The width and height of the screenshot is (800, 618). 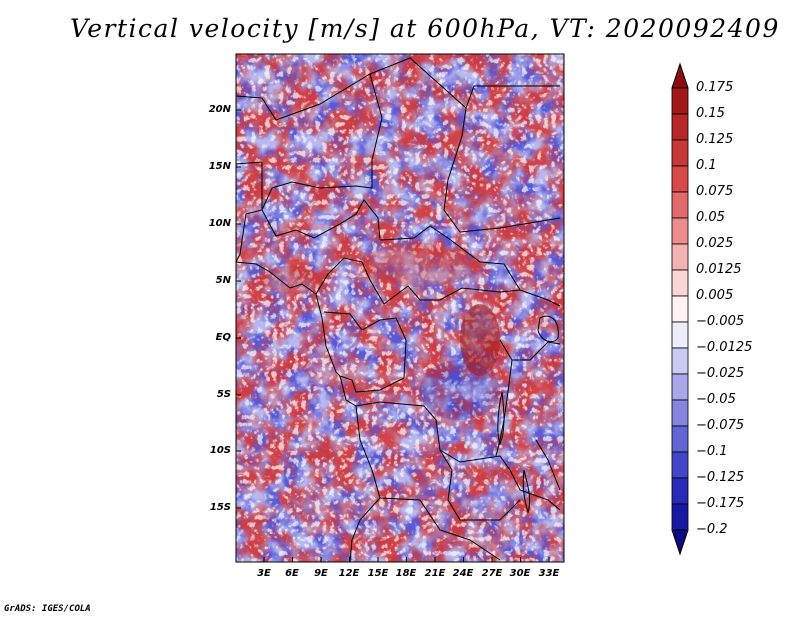 I want to click on colorbar-label-11: −0.025, so click(x=720, y=373).